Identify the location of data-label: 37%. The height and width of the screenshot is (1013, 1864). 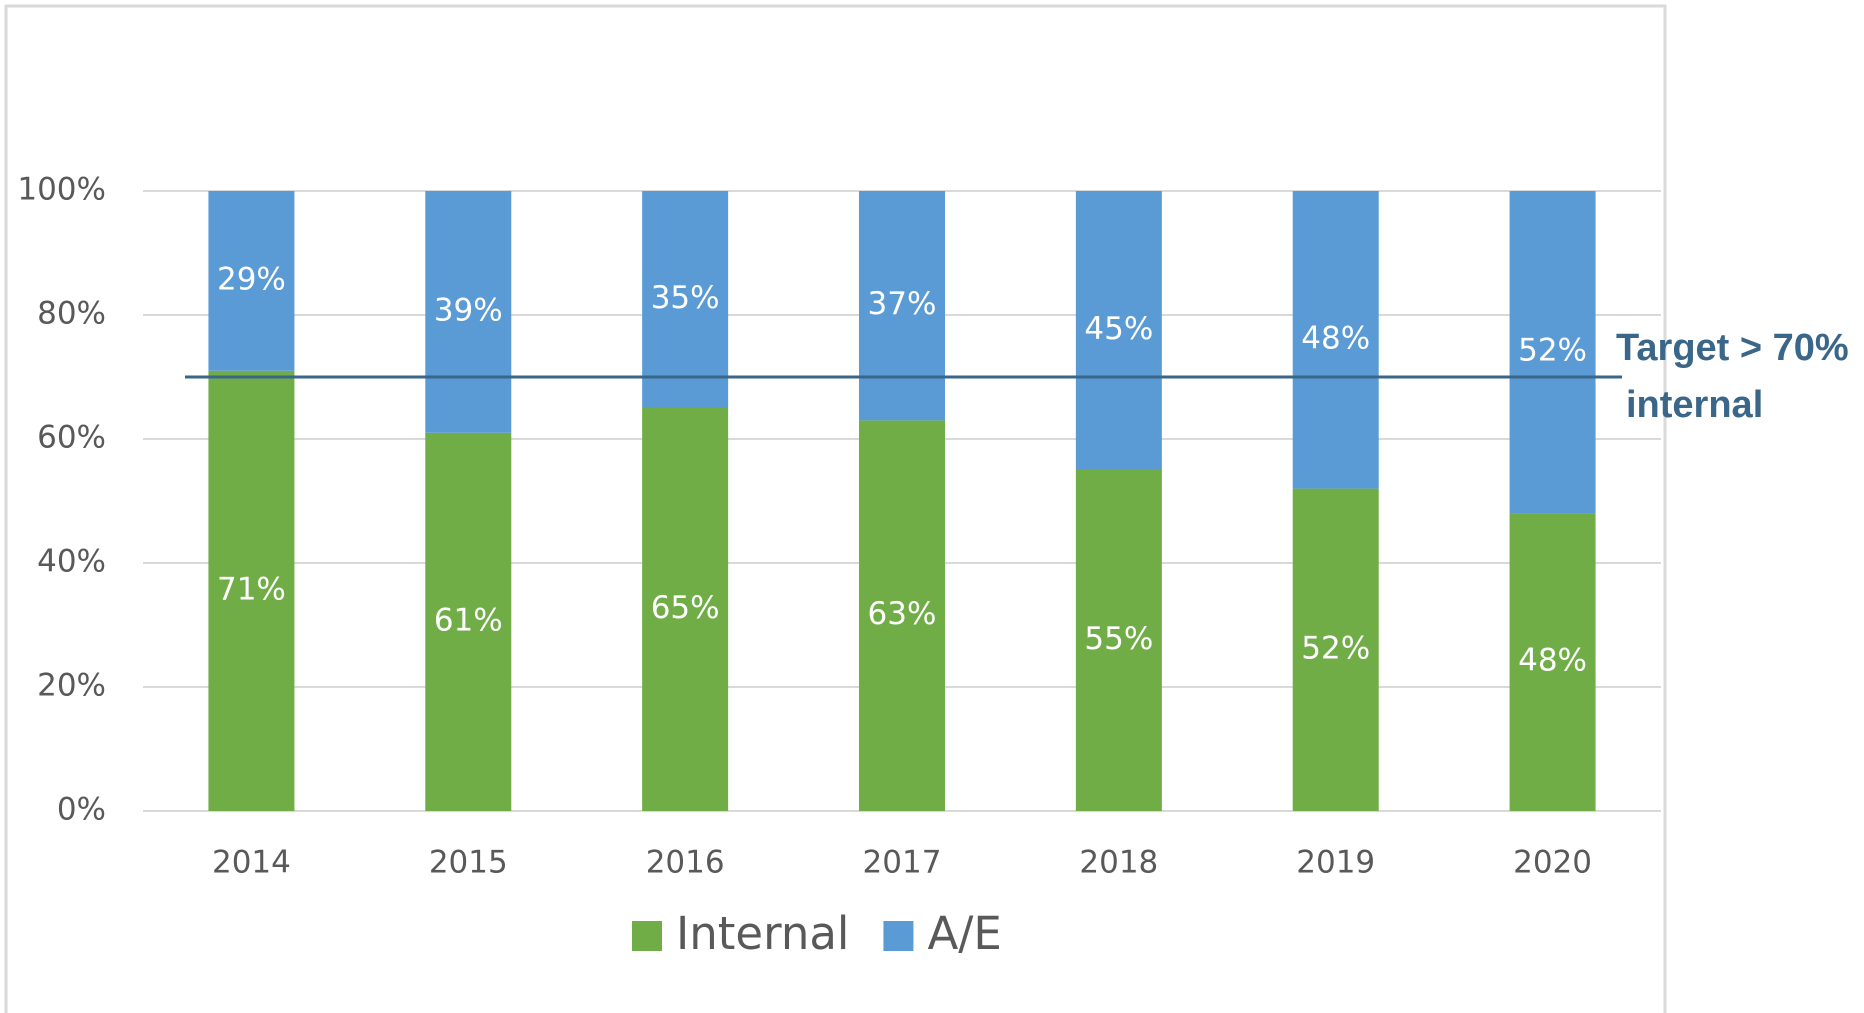
(902, 304).